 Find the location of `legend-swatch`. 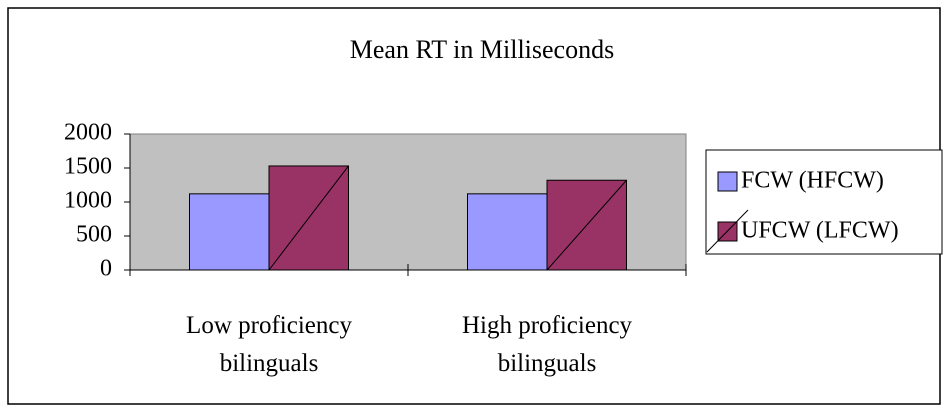

legend-swatch is located at coordinates (727, 181).